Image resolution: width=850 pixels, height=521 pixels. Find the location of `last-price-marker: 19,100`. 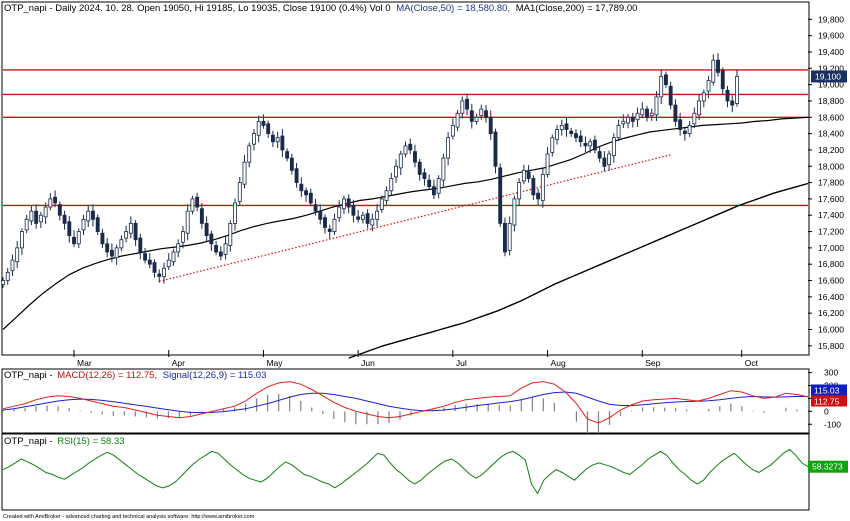

last-price-marker: 19,100 is located at coordinates (829, 76).